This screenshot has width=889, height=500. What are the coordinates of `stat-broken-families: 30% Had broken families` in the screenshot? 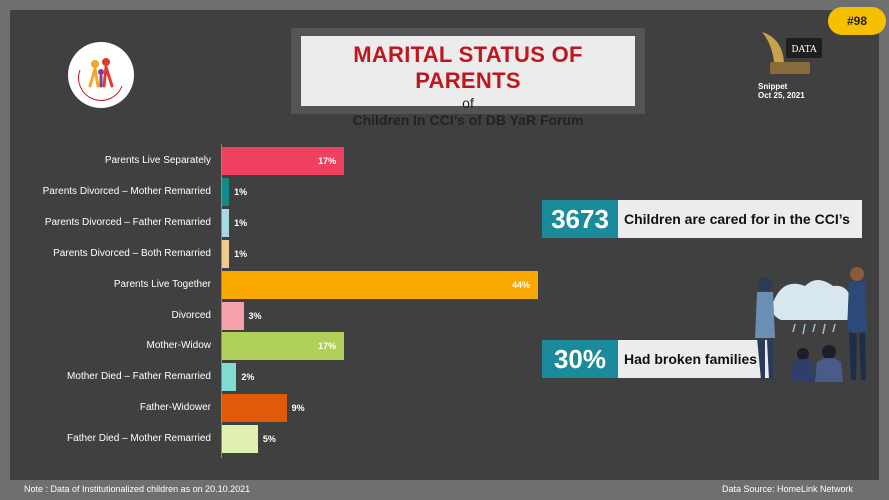 It's located at (657, 359).